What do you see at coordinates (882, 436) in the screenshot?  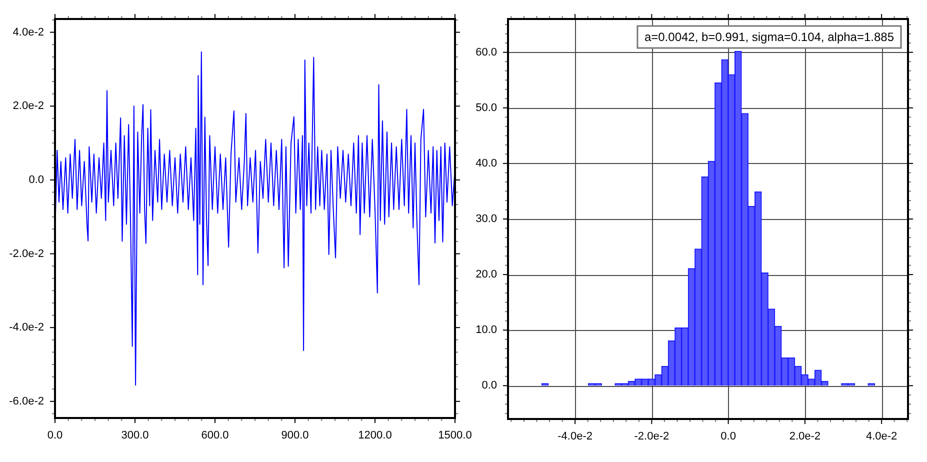 I see `x-tick-label: 4.0e-2` at bounding box center [882, 436].